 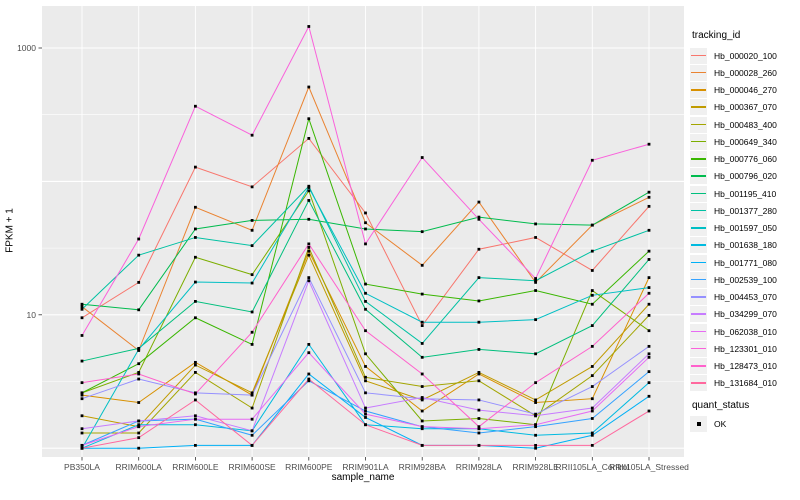 I want to click on legend-label: Hb_001771_080, so click(x=745, y=262).